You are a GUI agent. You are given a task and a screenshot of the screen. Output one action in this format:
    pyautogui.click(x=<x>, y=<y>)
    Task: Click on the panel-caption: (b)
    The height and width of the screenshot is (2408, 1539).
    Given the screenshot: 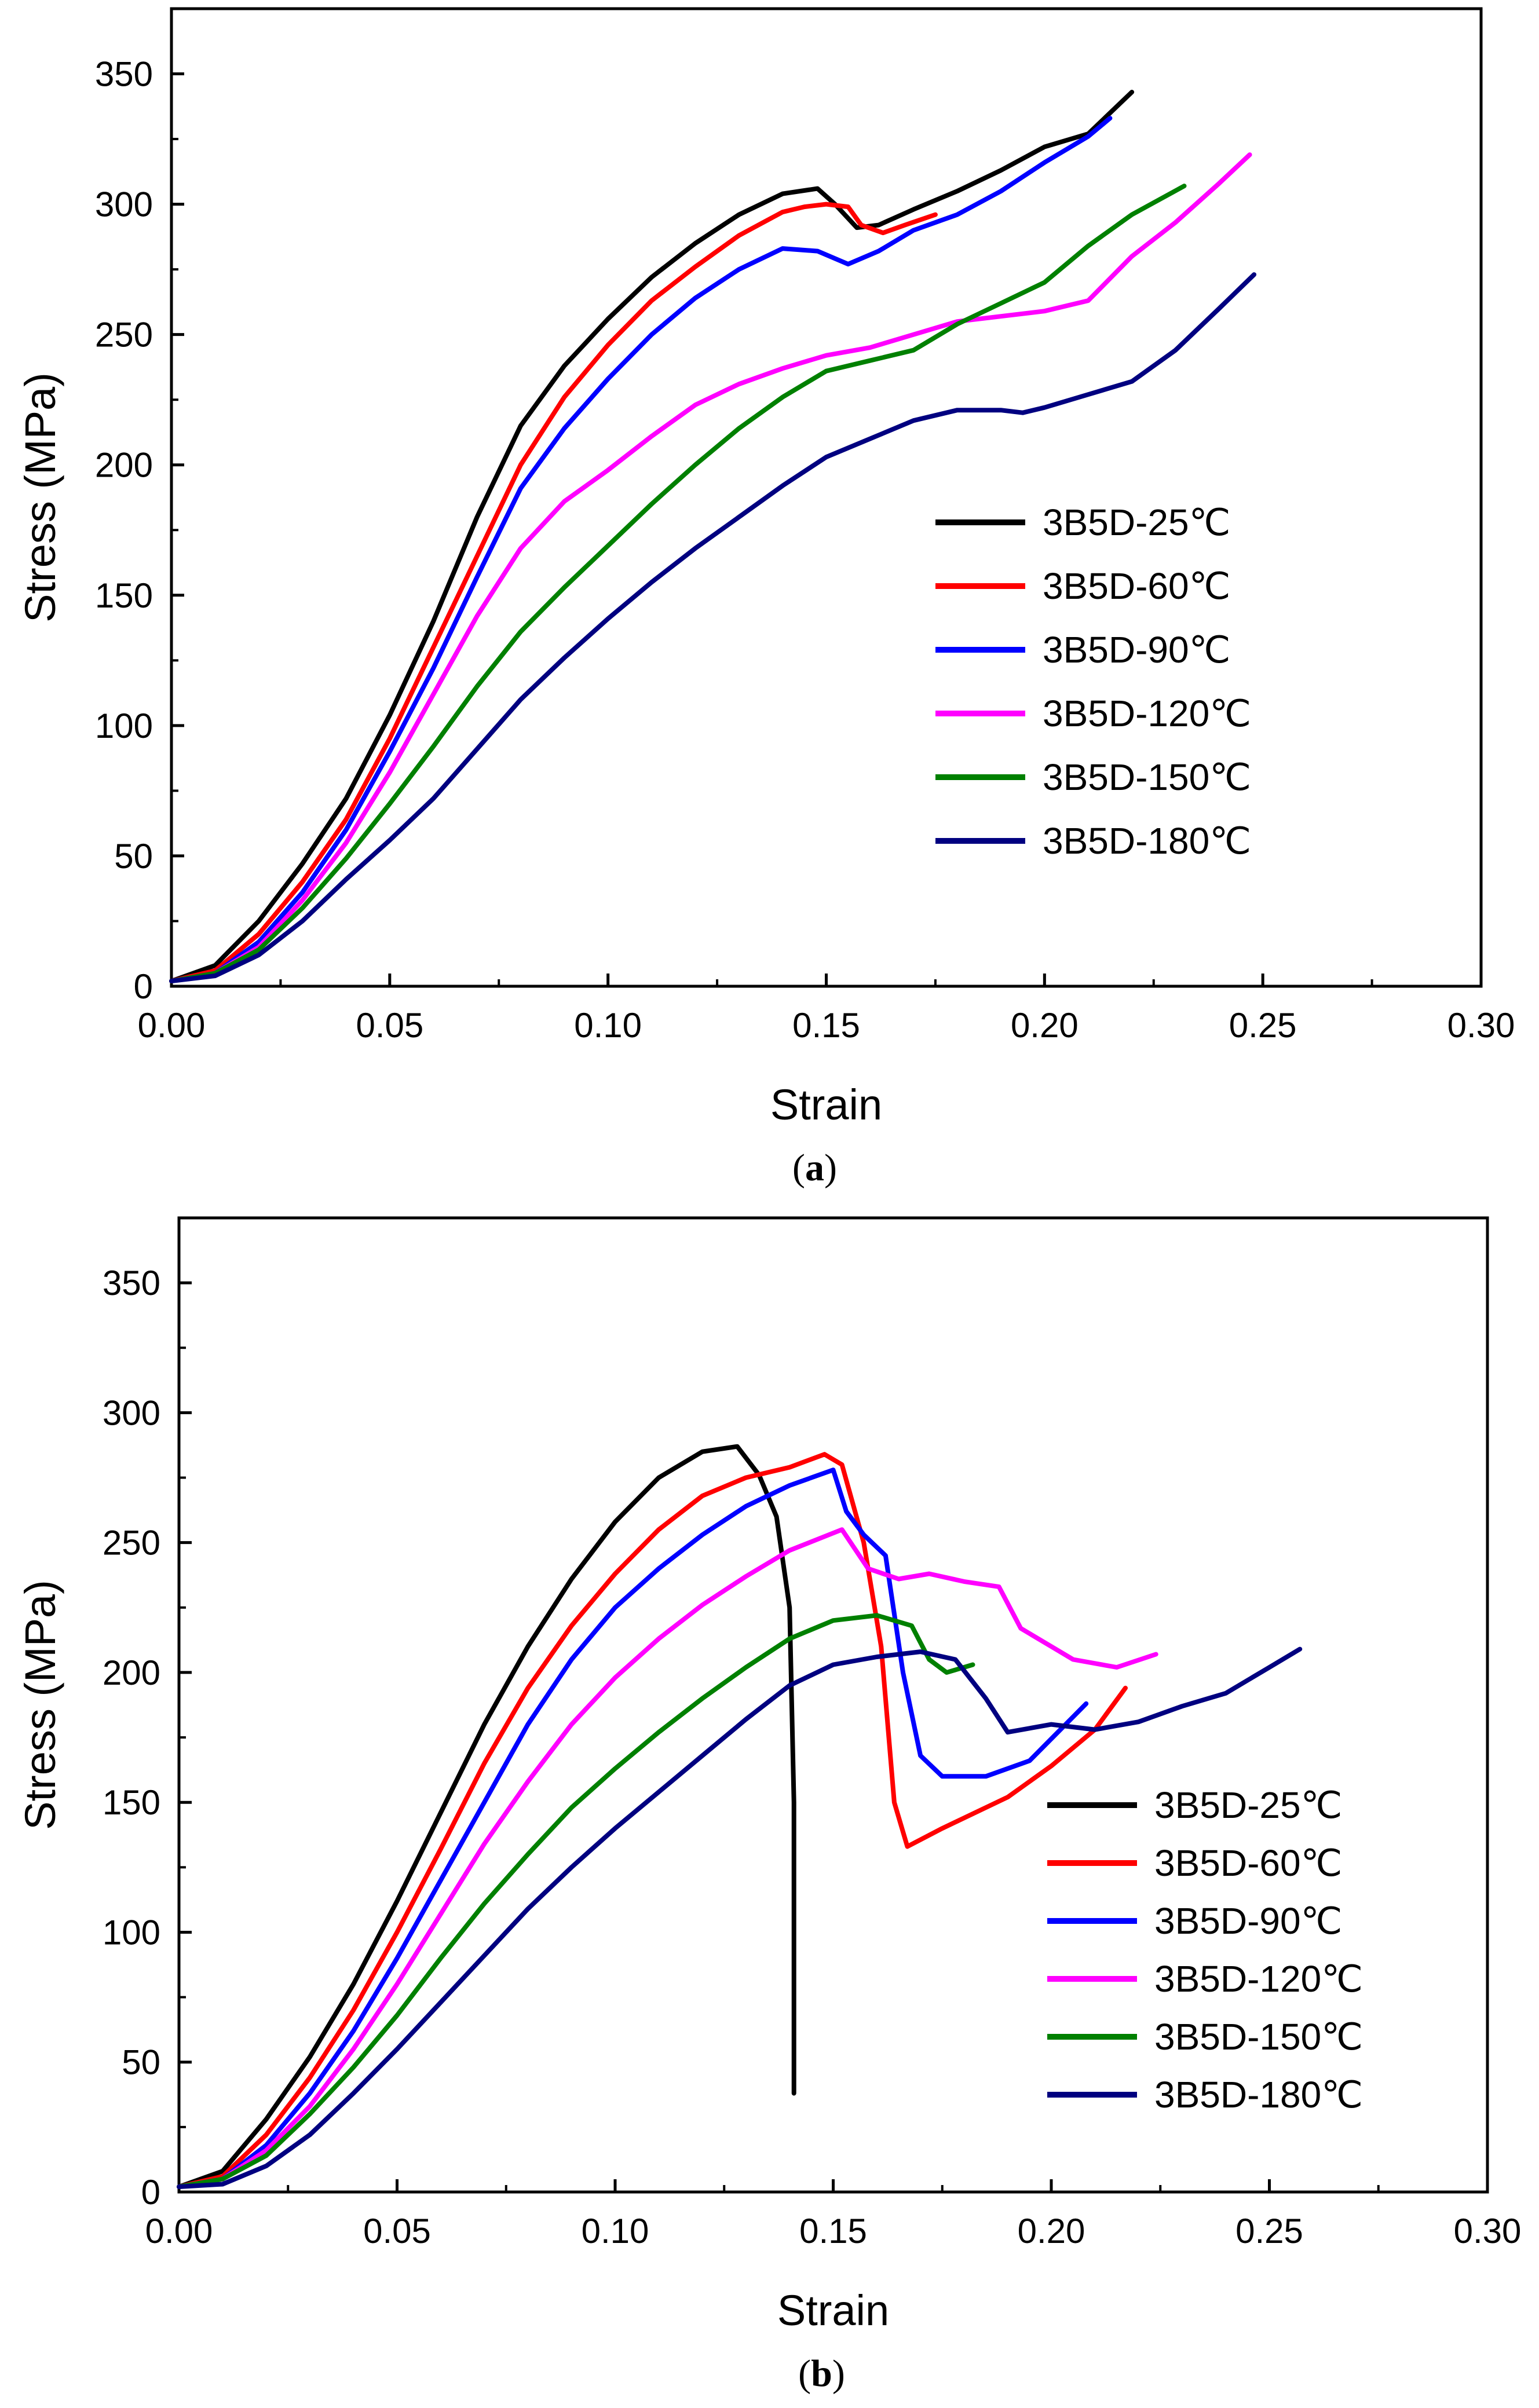 What is the action you would take?
    pyautogui.click(x=822, y=2373)
    